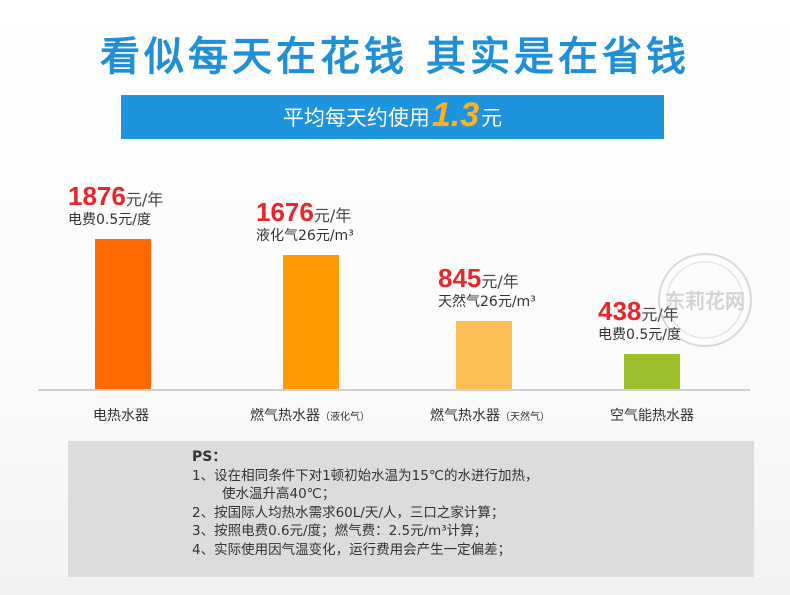 The height and width of the screenshot is (595, 790). Describe the element at coordinates (395, 57) in the screenshot. I see `headline: 看似每天在花钱 其实是在省钱` at that location.